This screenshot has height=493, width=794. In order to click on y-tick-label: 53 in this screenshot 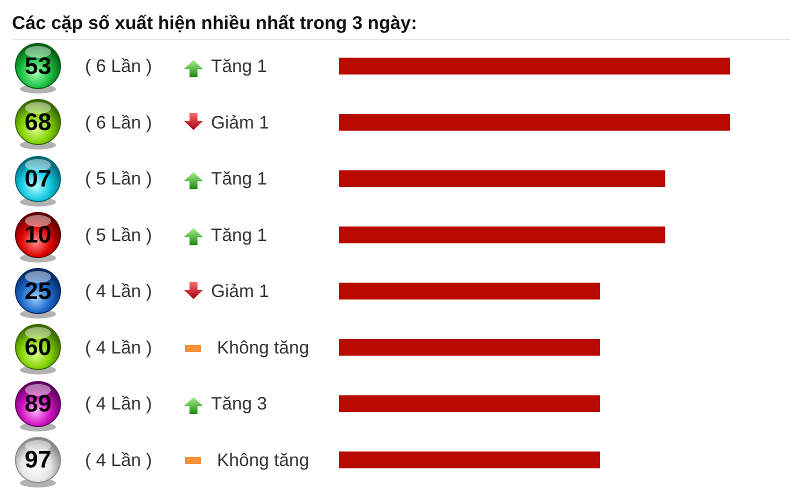, I will do `click(38, 66)`.